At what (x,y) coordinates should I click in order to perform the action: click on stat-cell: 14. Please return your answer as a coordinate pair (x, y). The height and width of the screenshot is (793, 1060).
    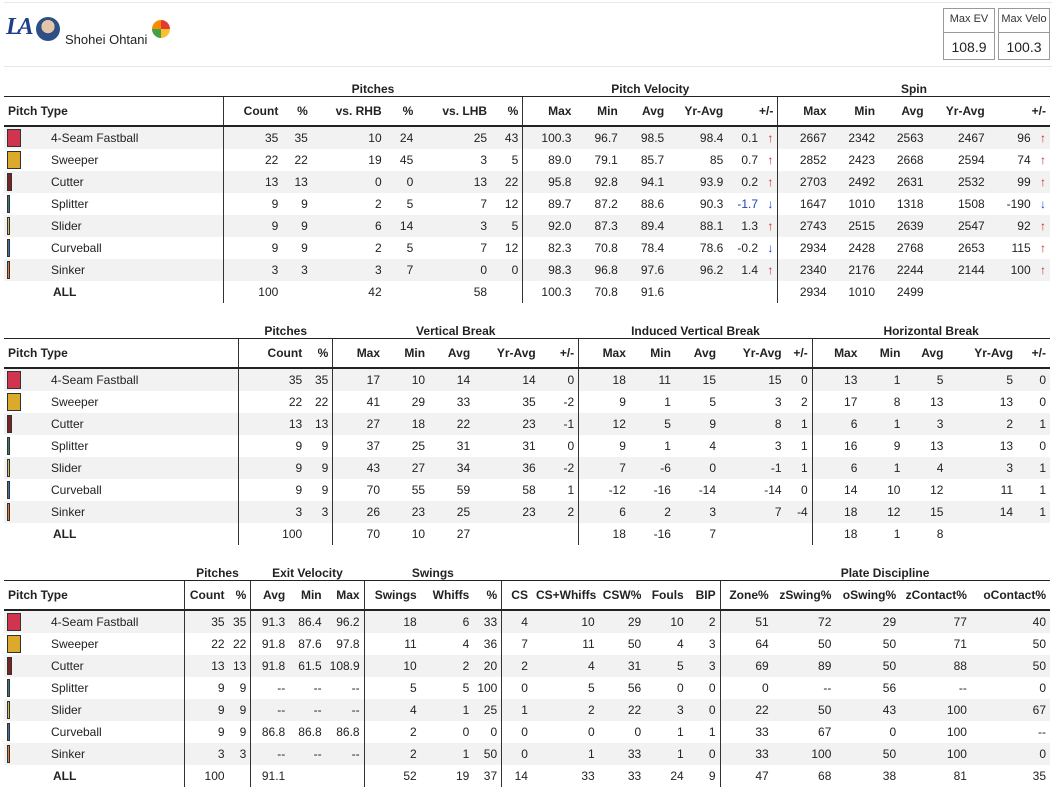
    Looking at the image, I should click on (401, 226).